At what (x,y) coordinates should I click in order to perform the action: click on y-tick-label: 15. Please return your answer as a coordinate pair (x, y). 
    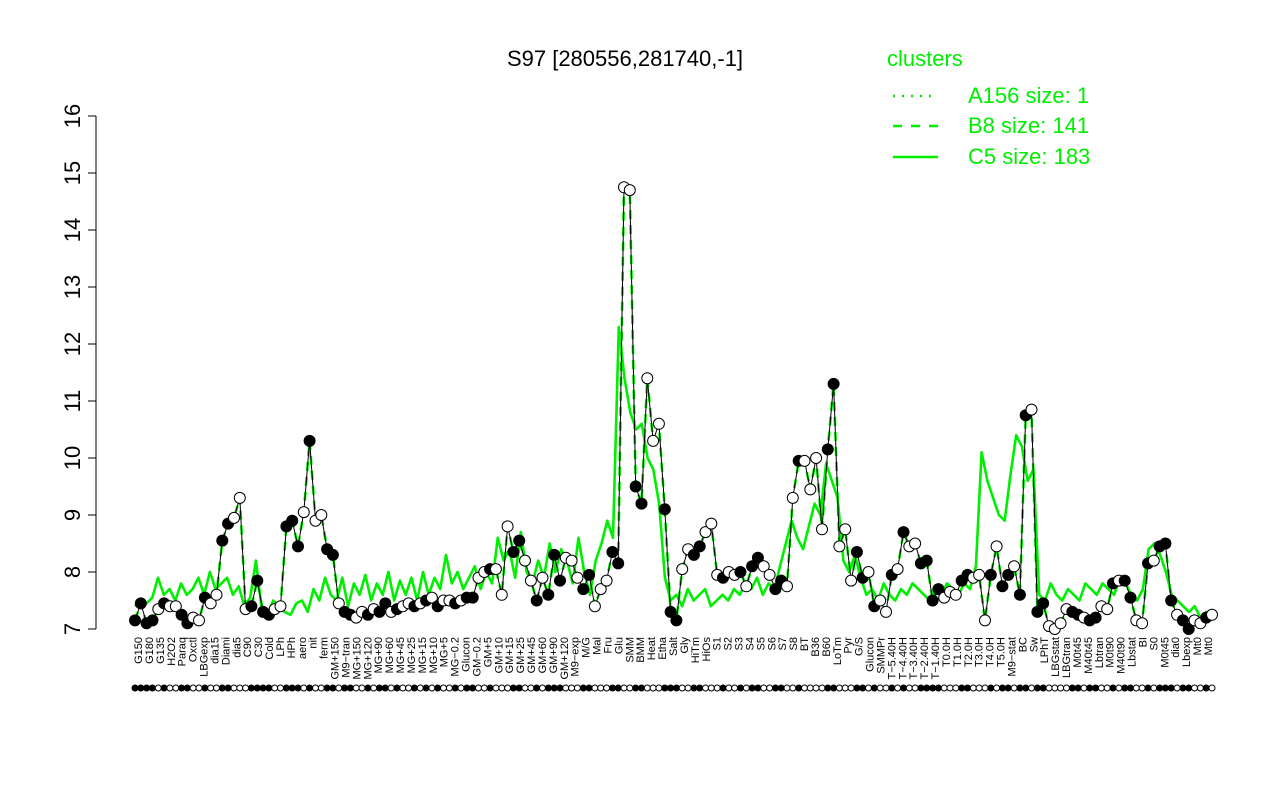
    Looking at the image, I should click on (72, 173).